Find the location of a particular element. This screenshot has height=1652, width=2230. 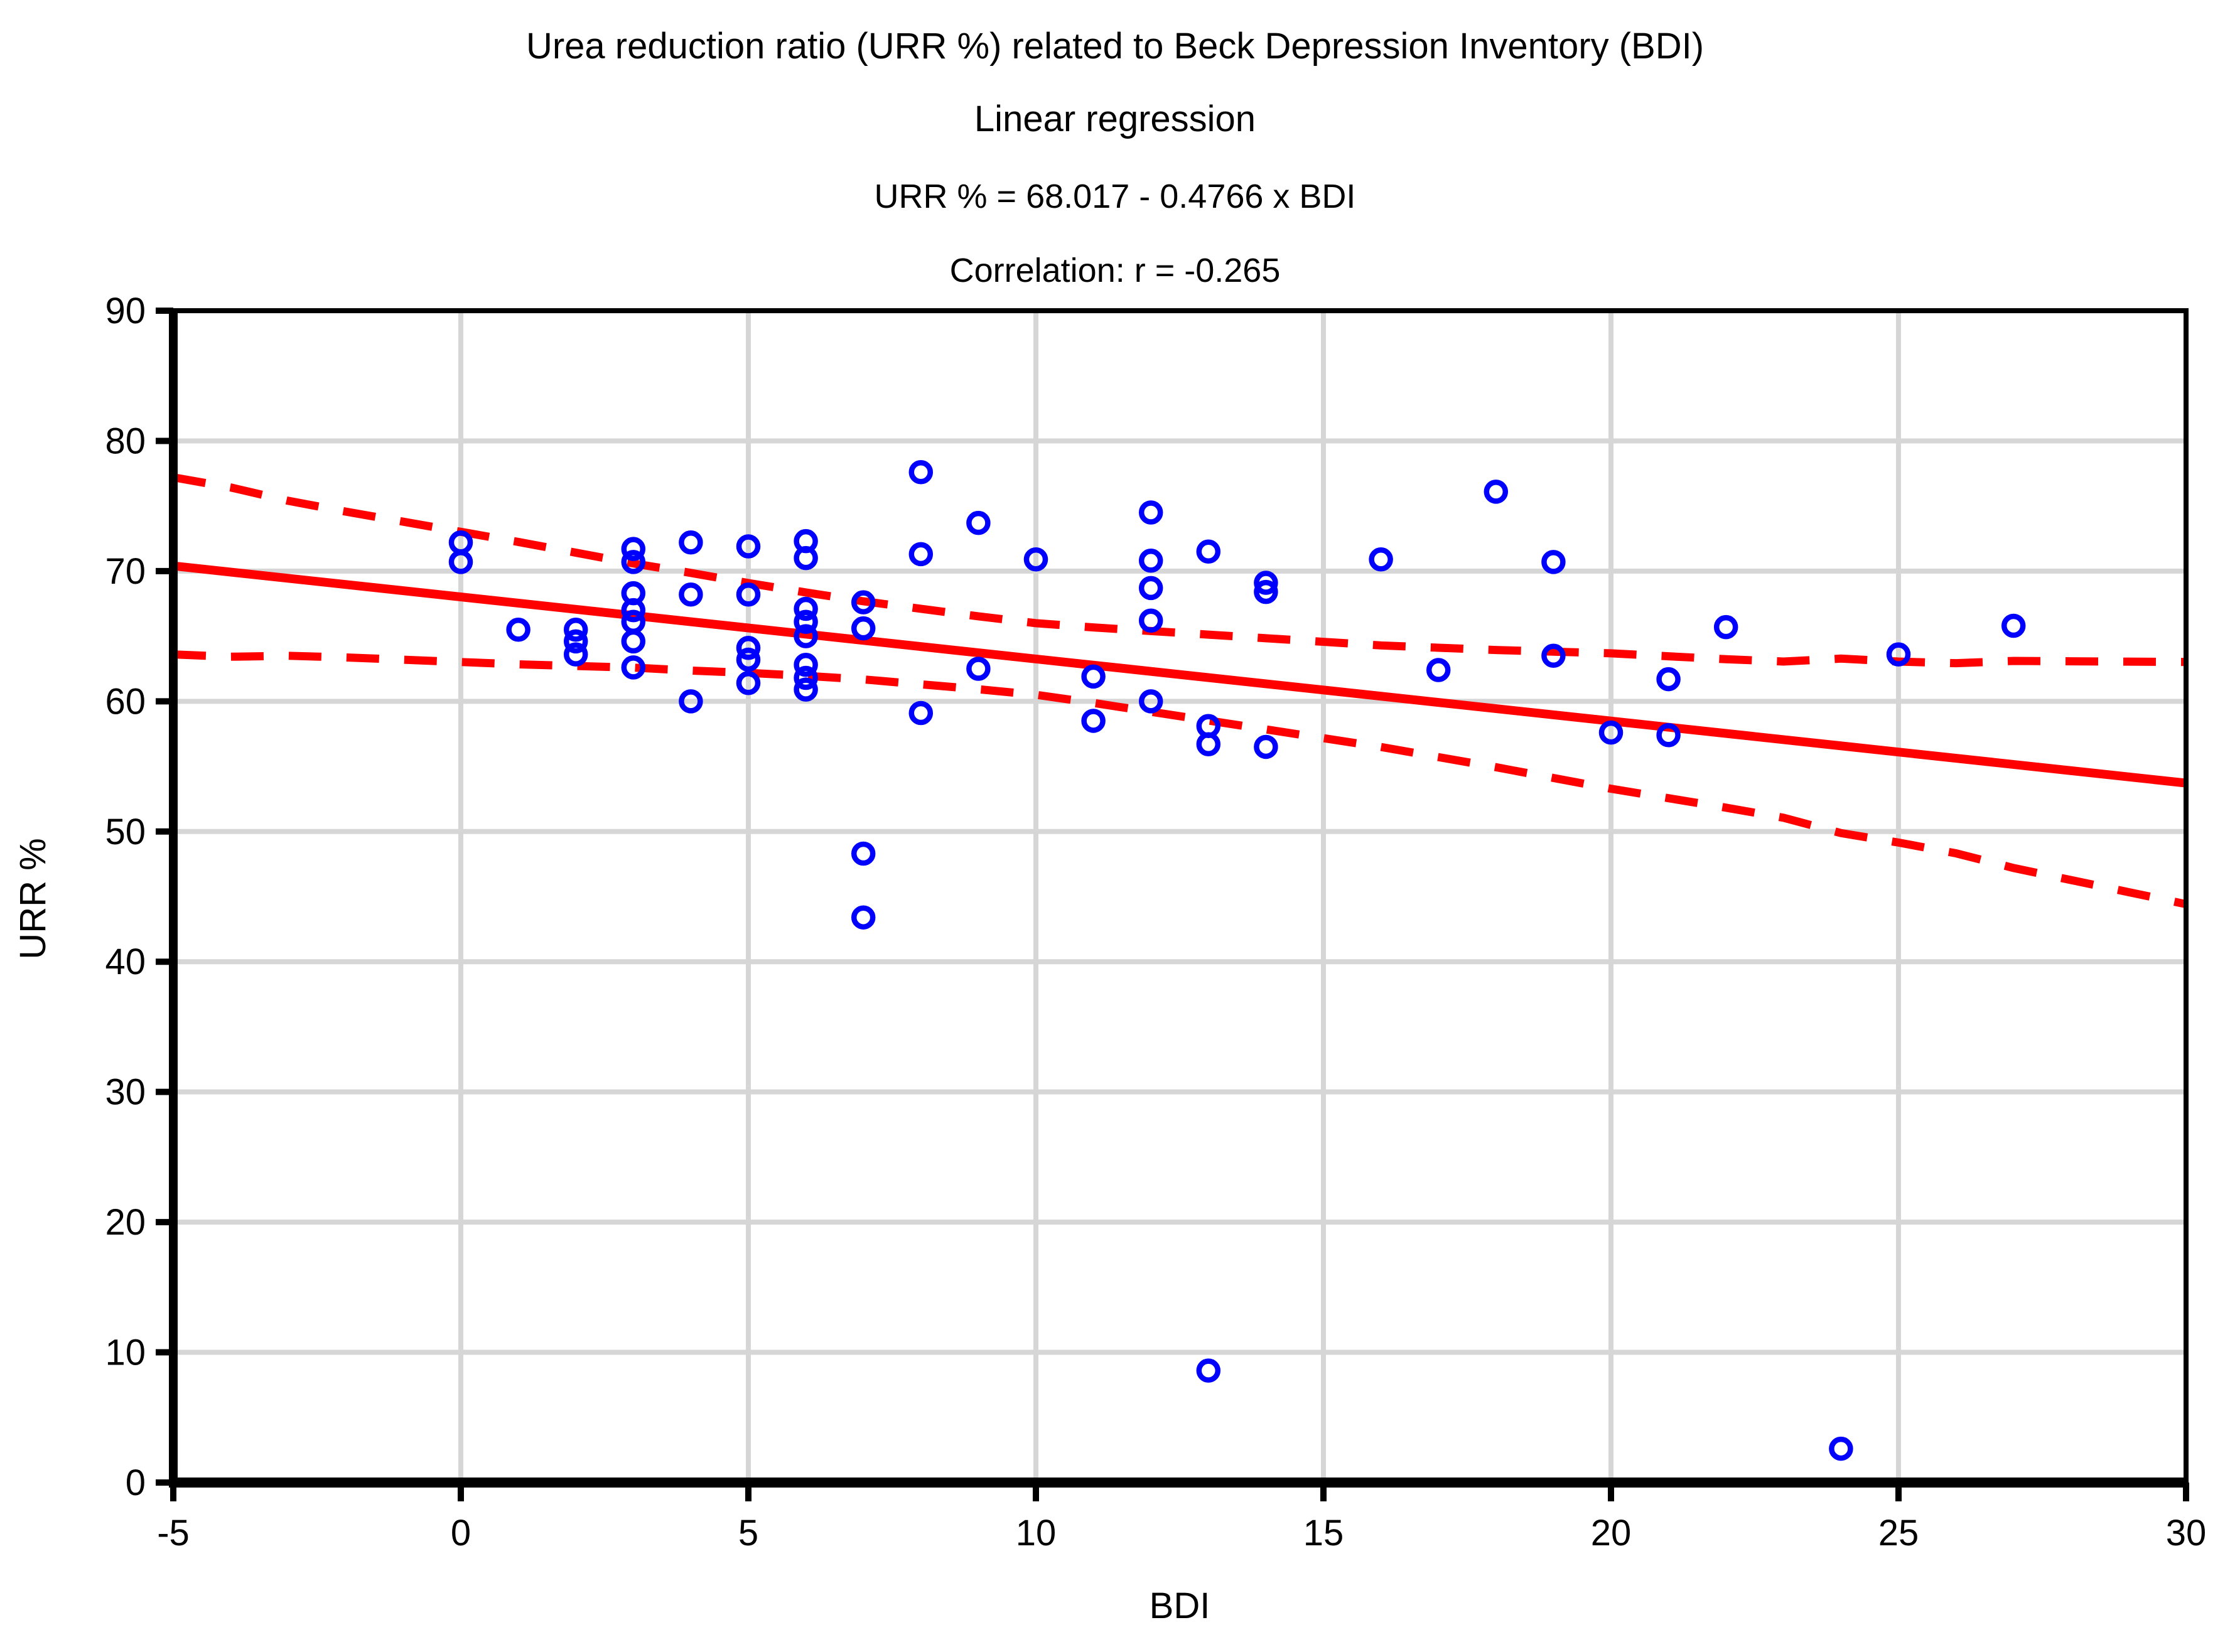

correlation-label: Correlation: r = -0.265 is located at coordinates (1115, 270).